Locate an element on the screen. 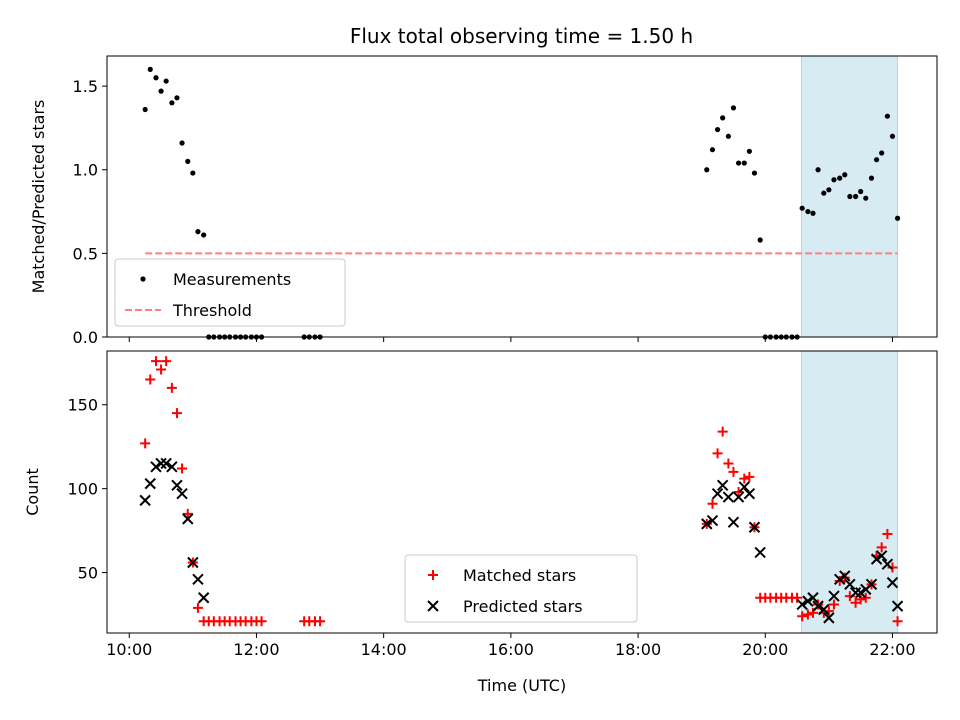 The image size is (960, 720). top-legend: Measurements Threshold is located at coordinates (230, 292).